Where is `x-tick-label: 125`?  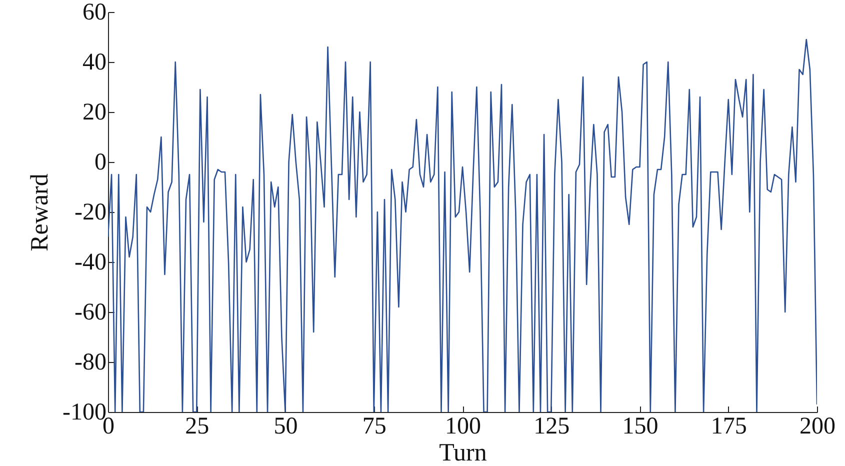 x-tick-label: 125 is located at coordinates (552, 427).